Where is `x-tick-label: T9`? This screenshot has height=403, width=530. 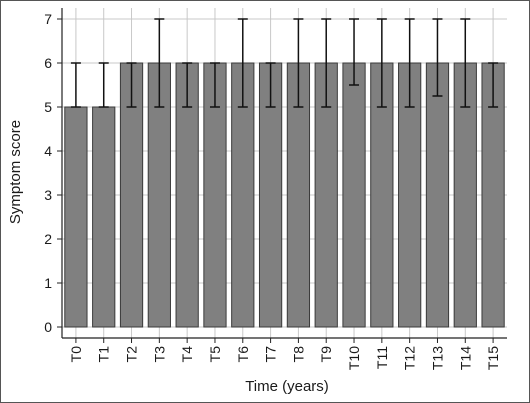 x-tick-label: T9 is located at coordinates (326, 354).